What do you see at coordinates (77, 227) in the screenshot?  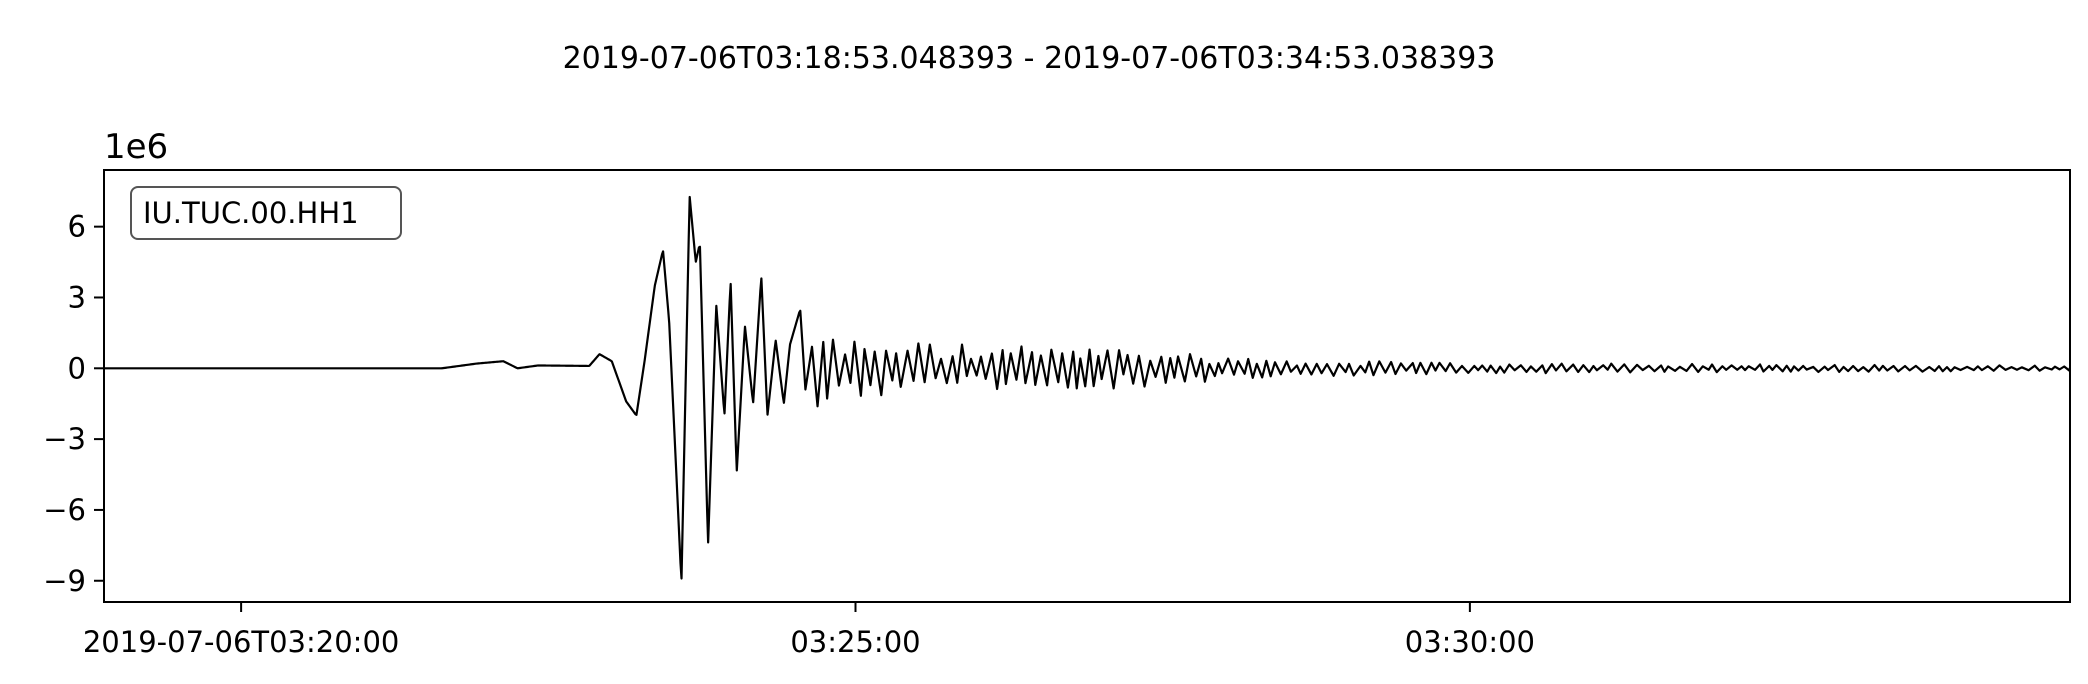 I see `y-tick-label-0: 6` at bounding box center [77, 227].